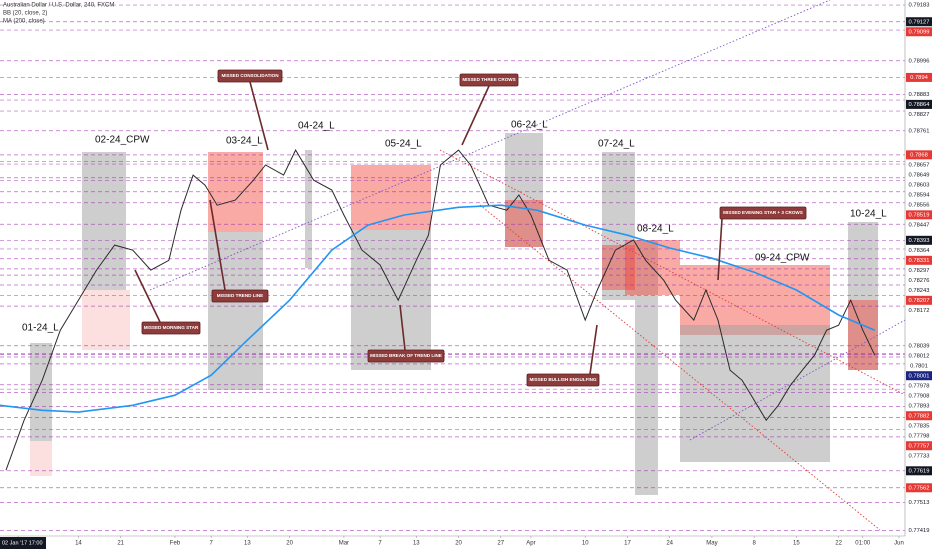 The image size is (932, 550). I want to click on price-label: 0.78447, so click(919, 225).